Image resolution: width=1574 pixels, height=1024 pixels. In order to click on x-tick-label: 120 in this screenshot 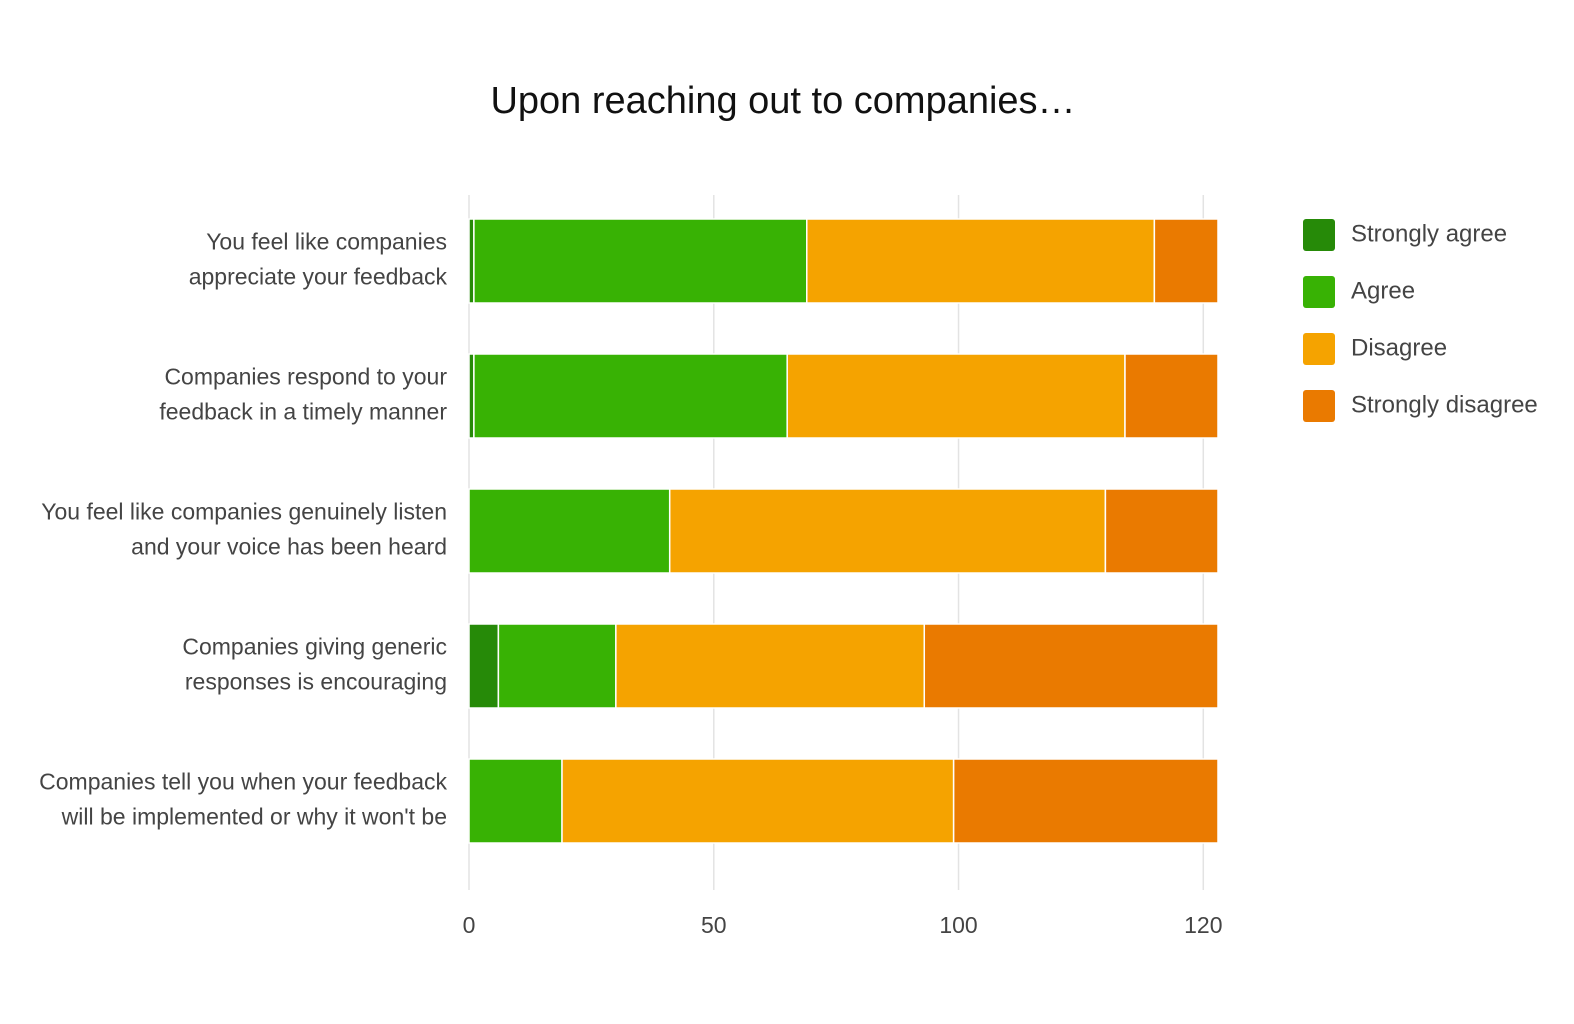, I will do `click(1203, 925)`.